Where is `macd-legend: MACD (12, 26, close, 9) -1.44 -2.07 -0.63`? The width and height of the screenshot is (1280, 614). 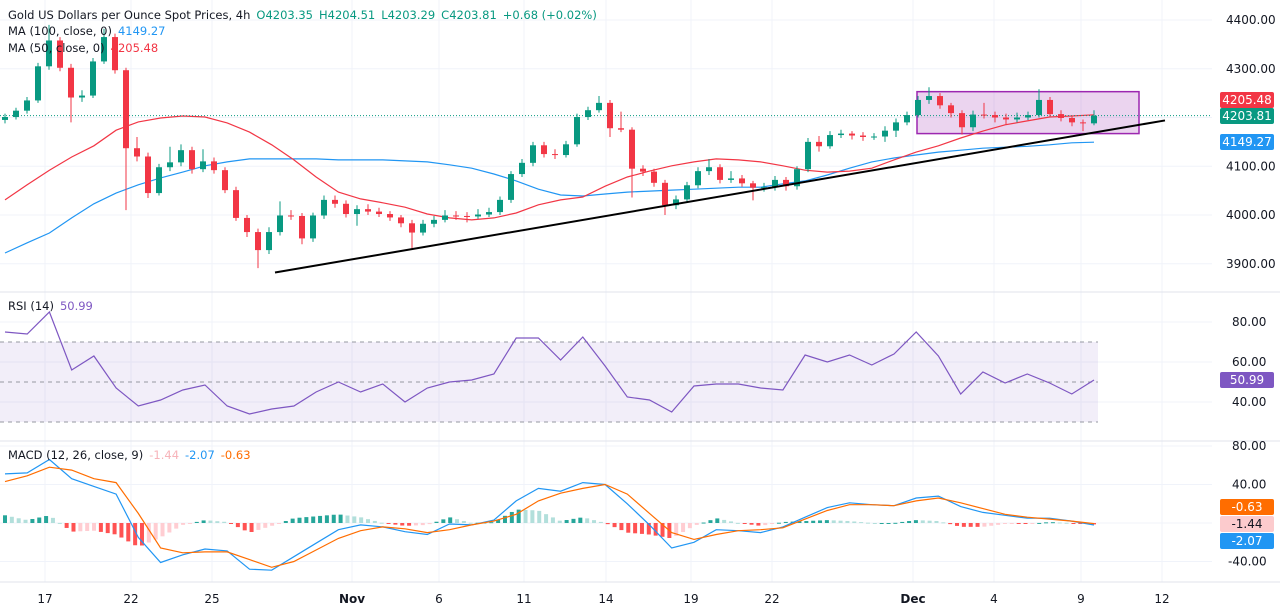 macd-legend: MACD (12, 26, close, 9) -1.44 -2.07 -0.63 is located at coordinates (132, 455).